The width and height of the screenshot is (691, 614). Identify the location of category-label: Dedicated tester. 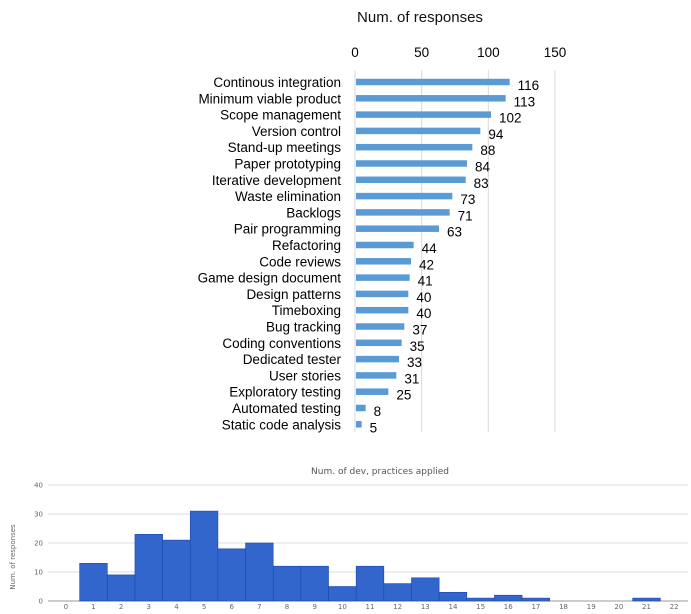
(292, 359).